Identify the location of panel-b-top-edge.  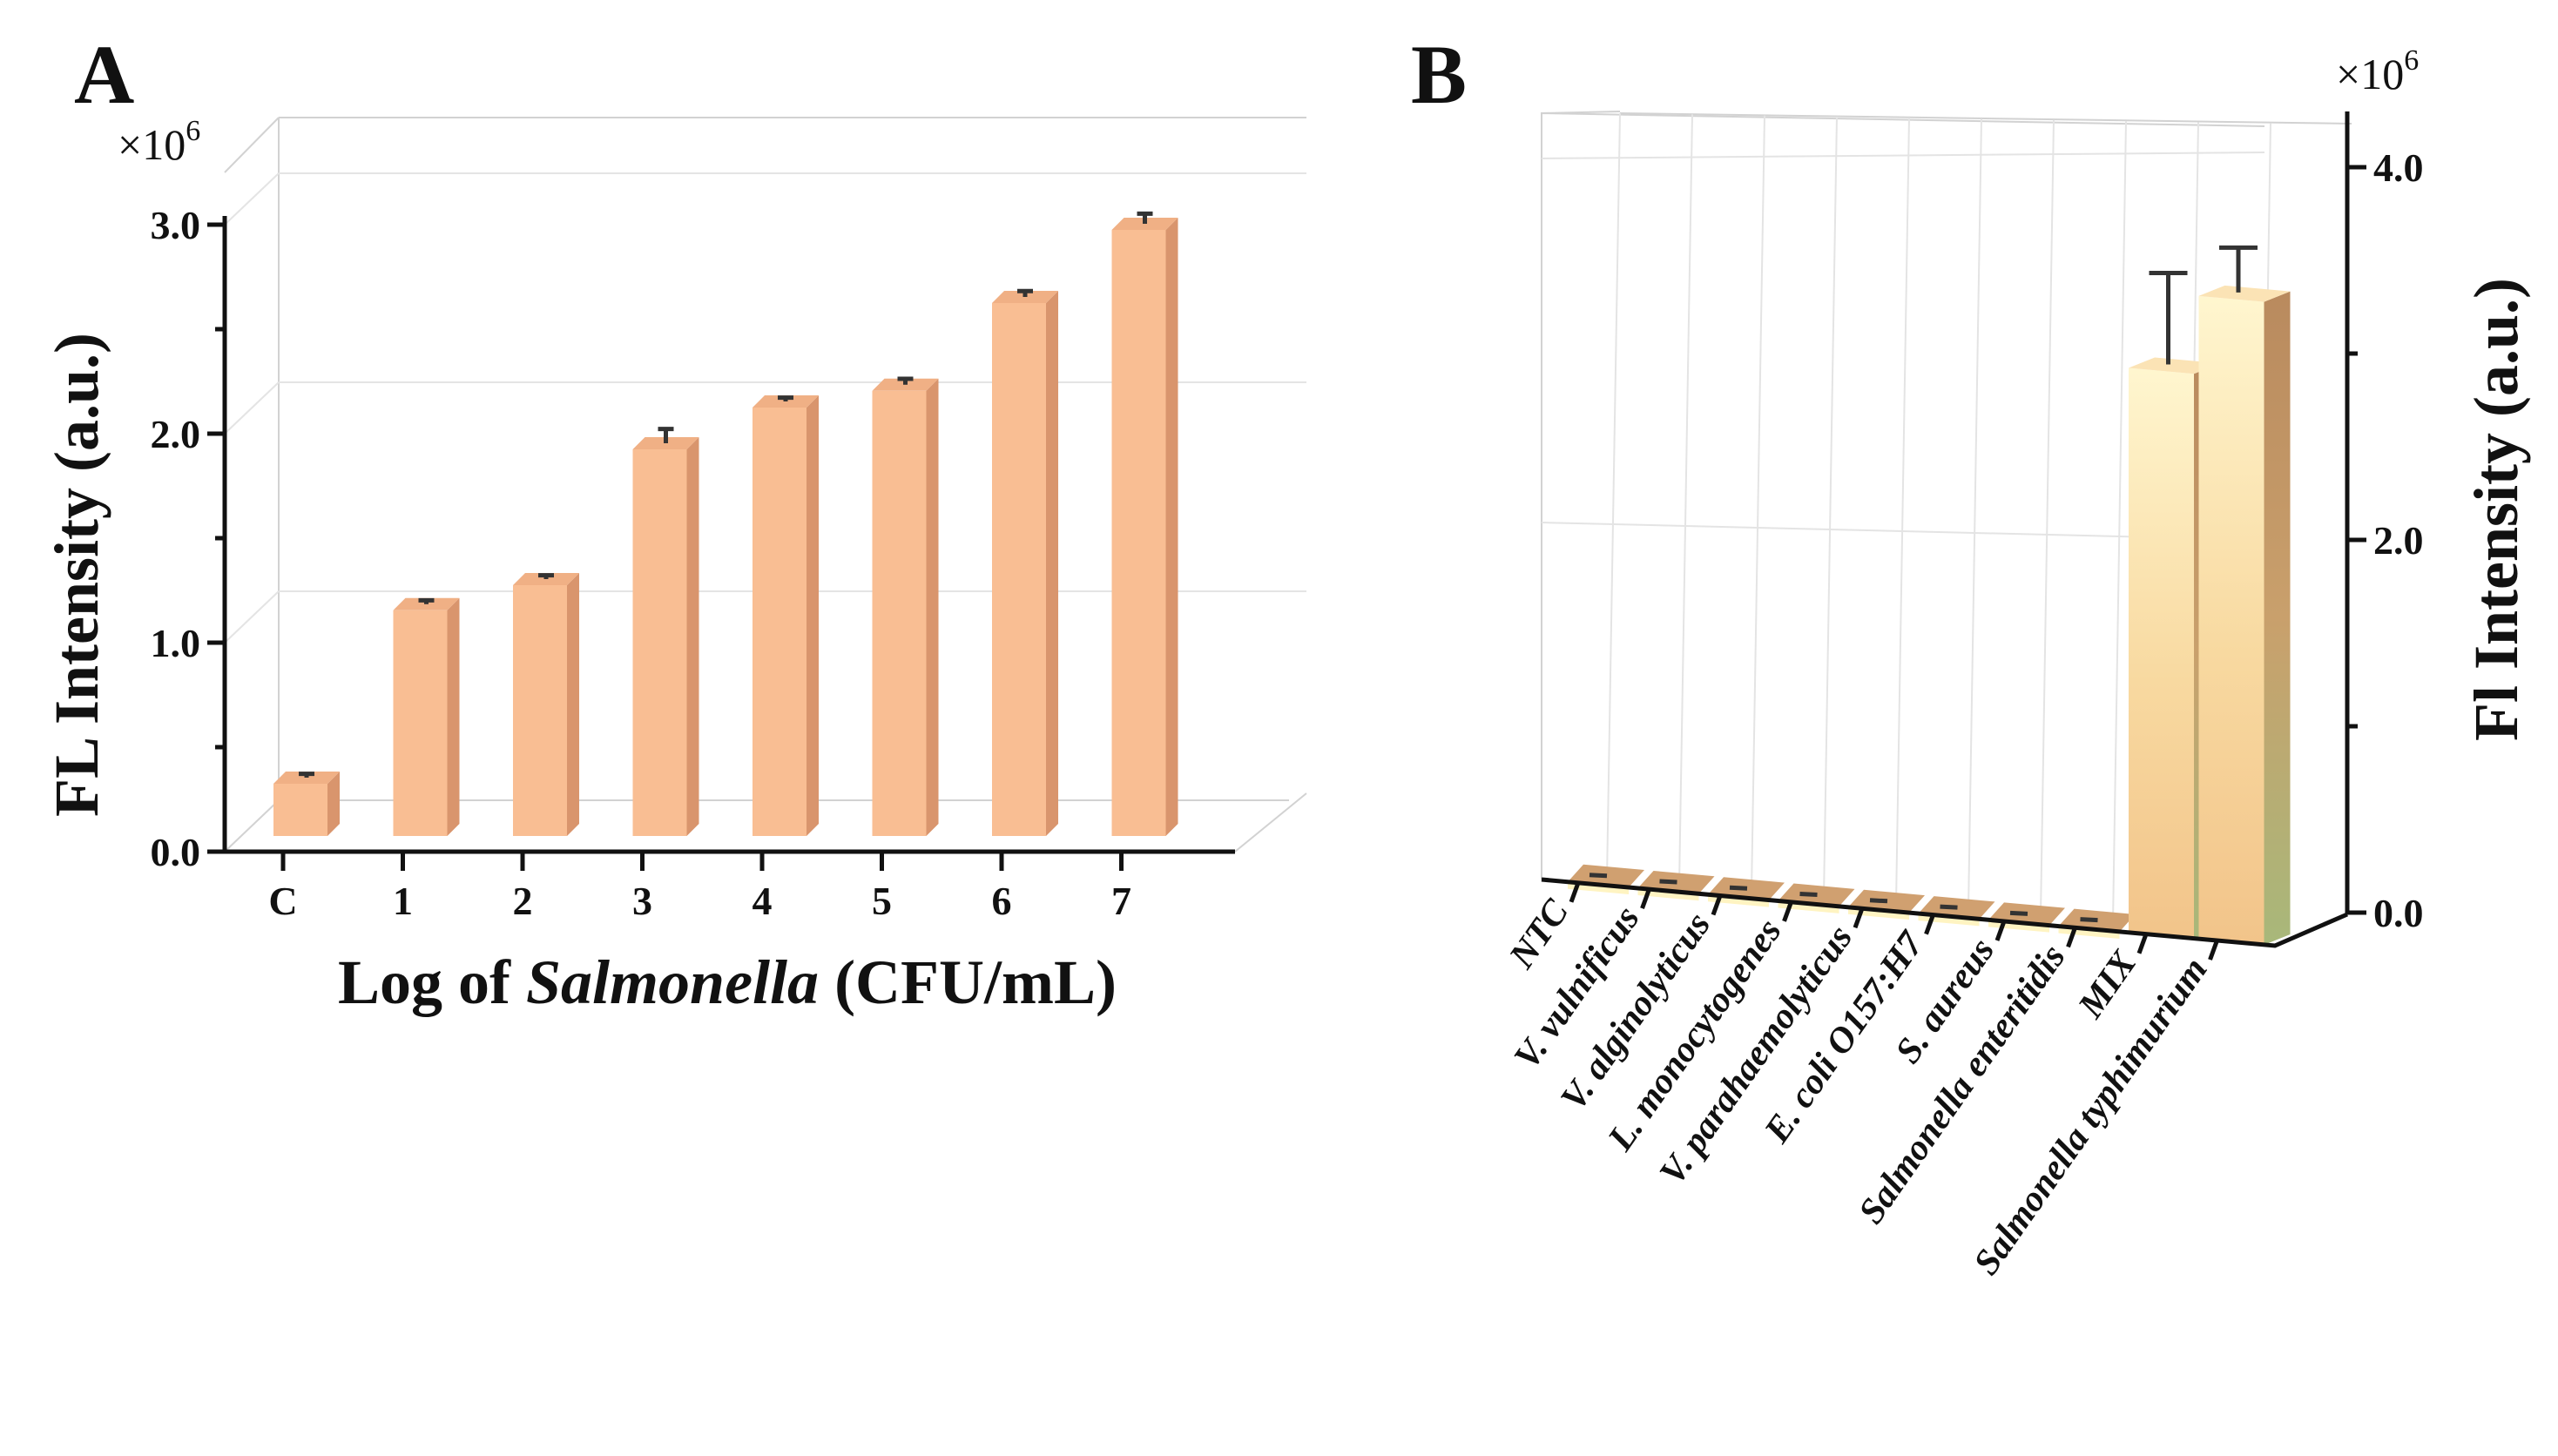
(1985, 118).